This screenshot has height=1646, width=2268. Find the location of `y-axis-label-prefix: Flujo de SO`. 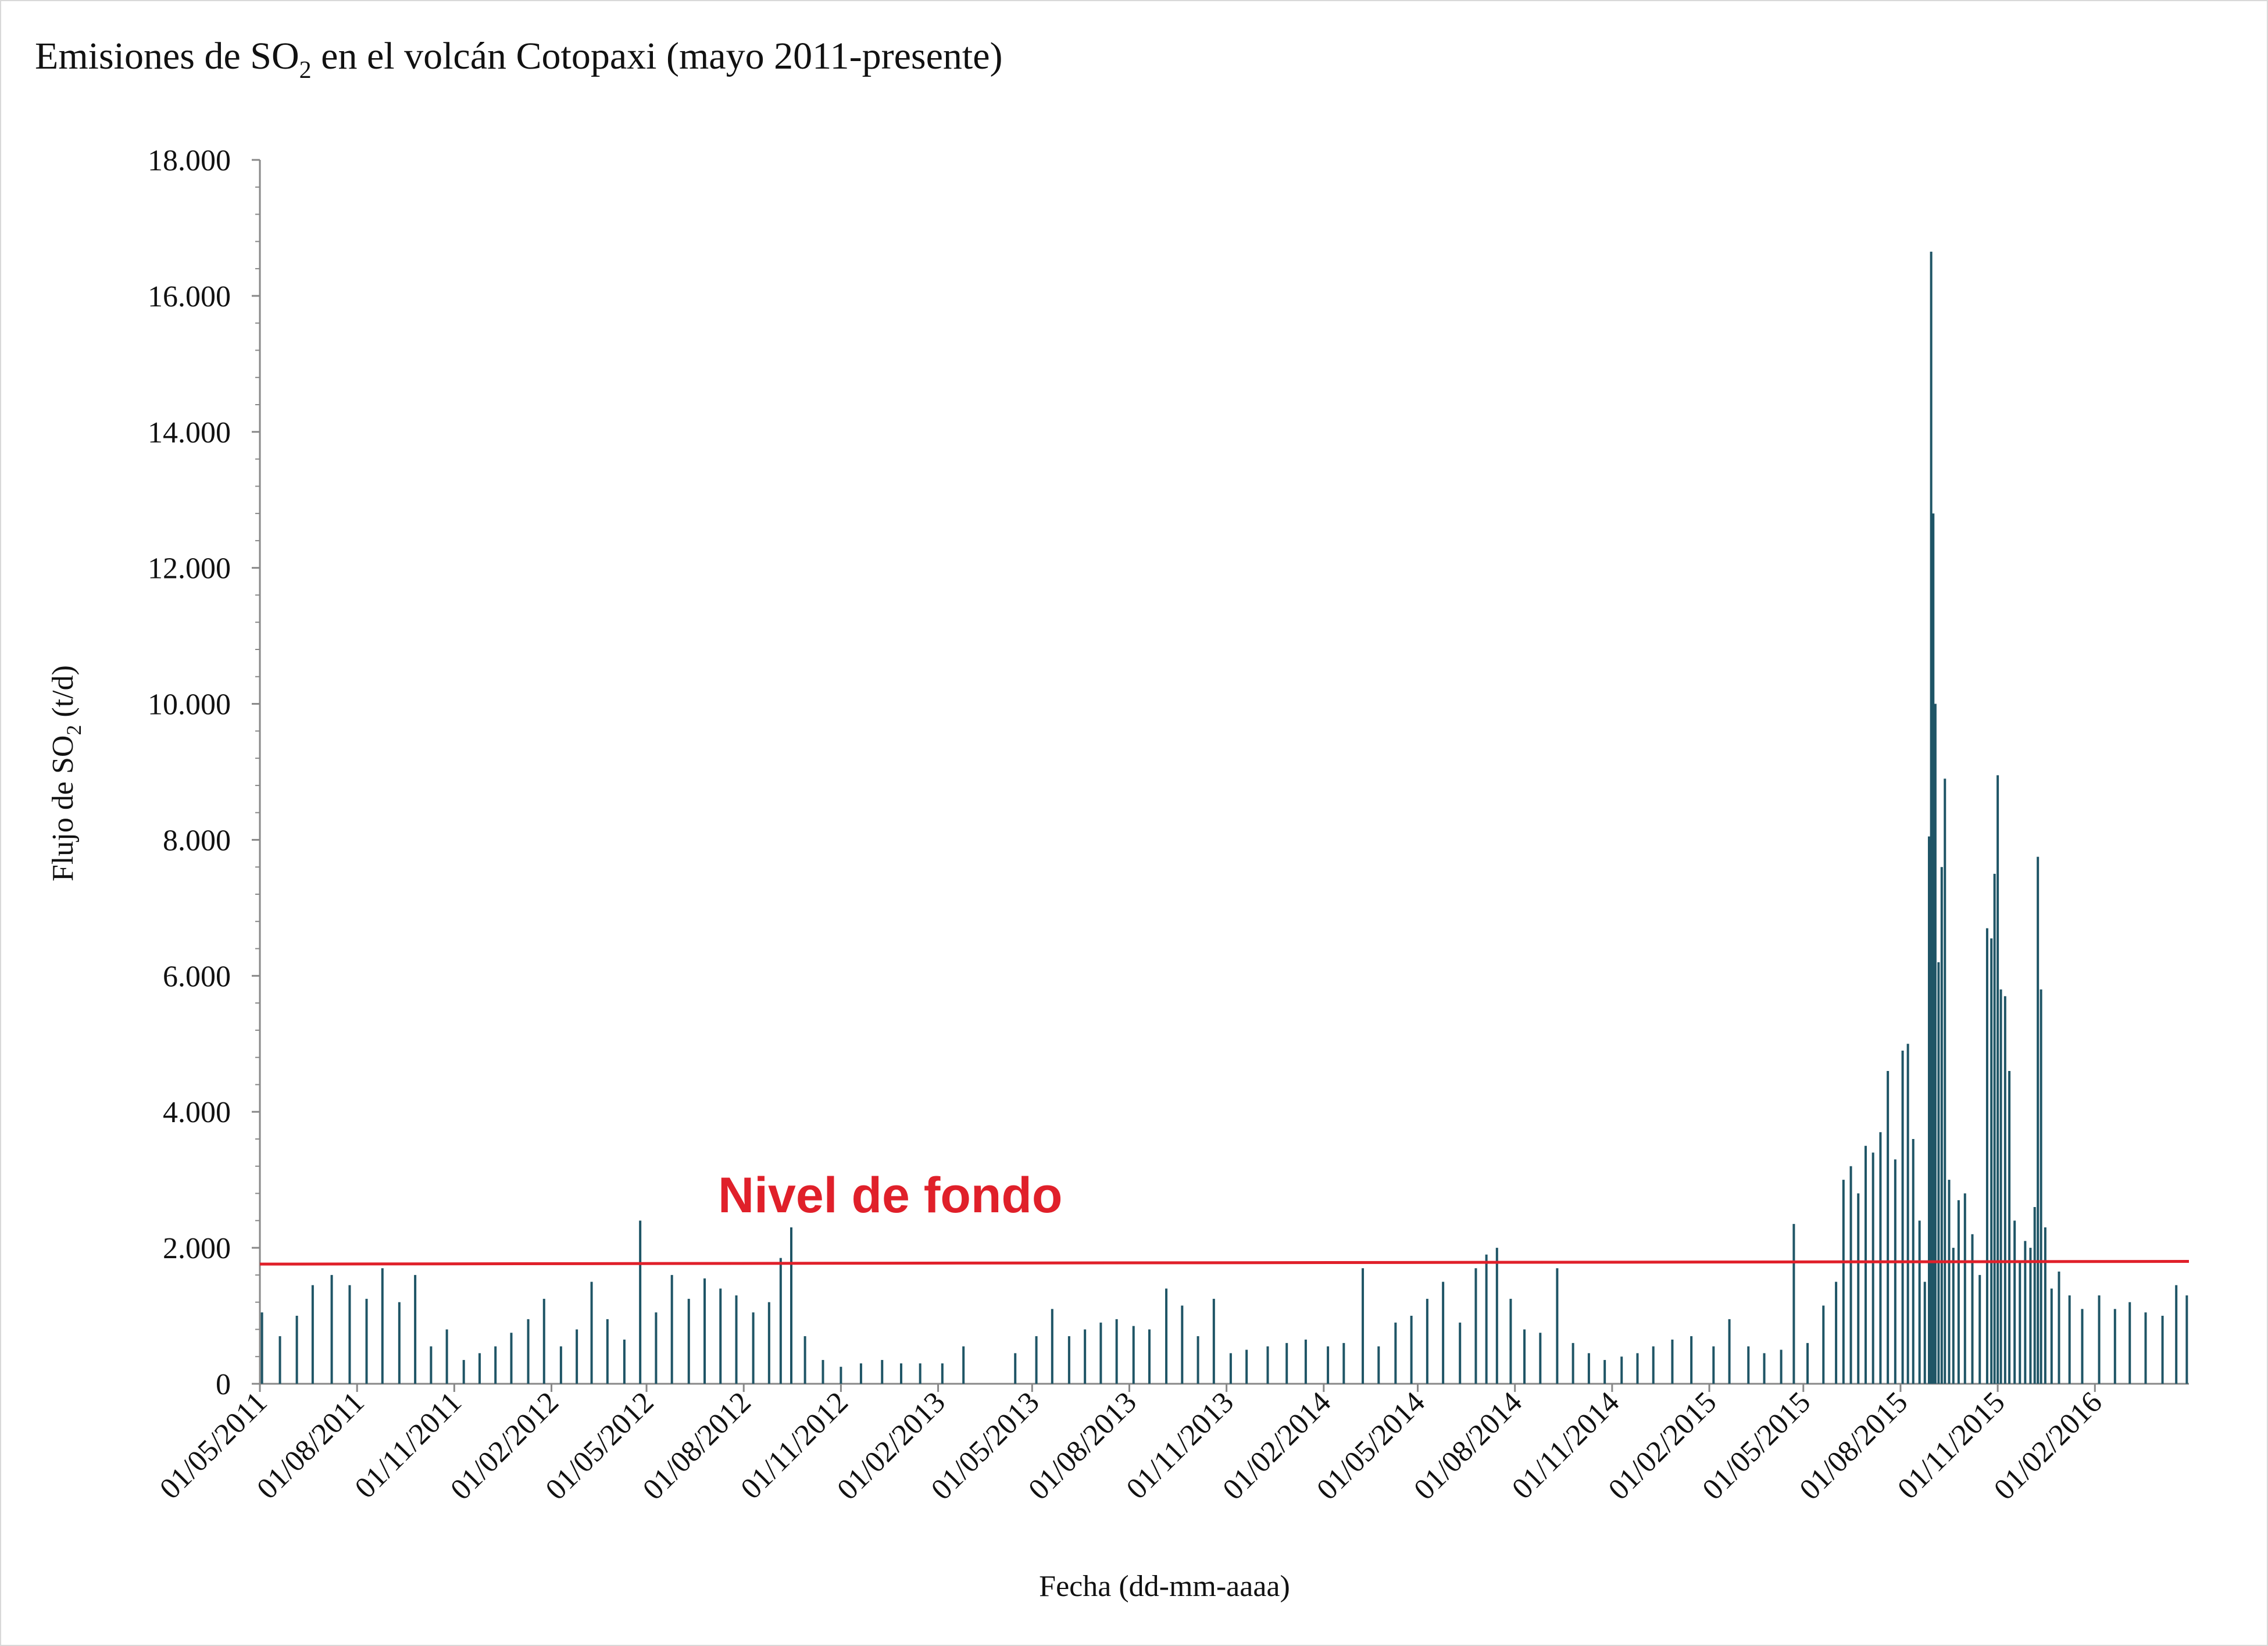

y-axis-label-prefix: Flujo de SO is located at coordinates (64, 808).